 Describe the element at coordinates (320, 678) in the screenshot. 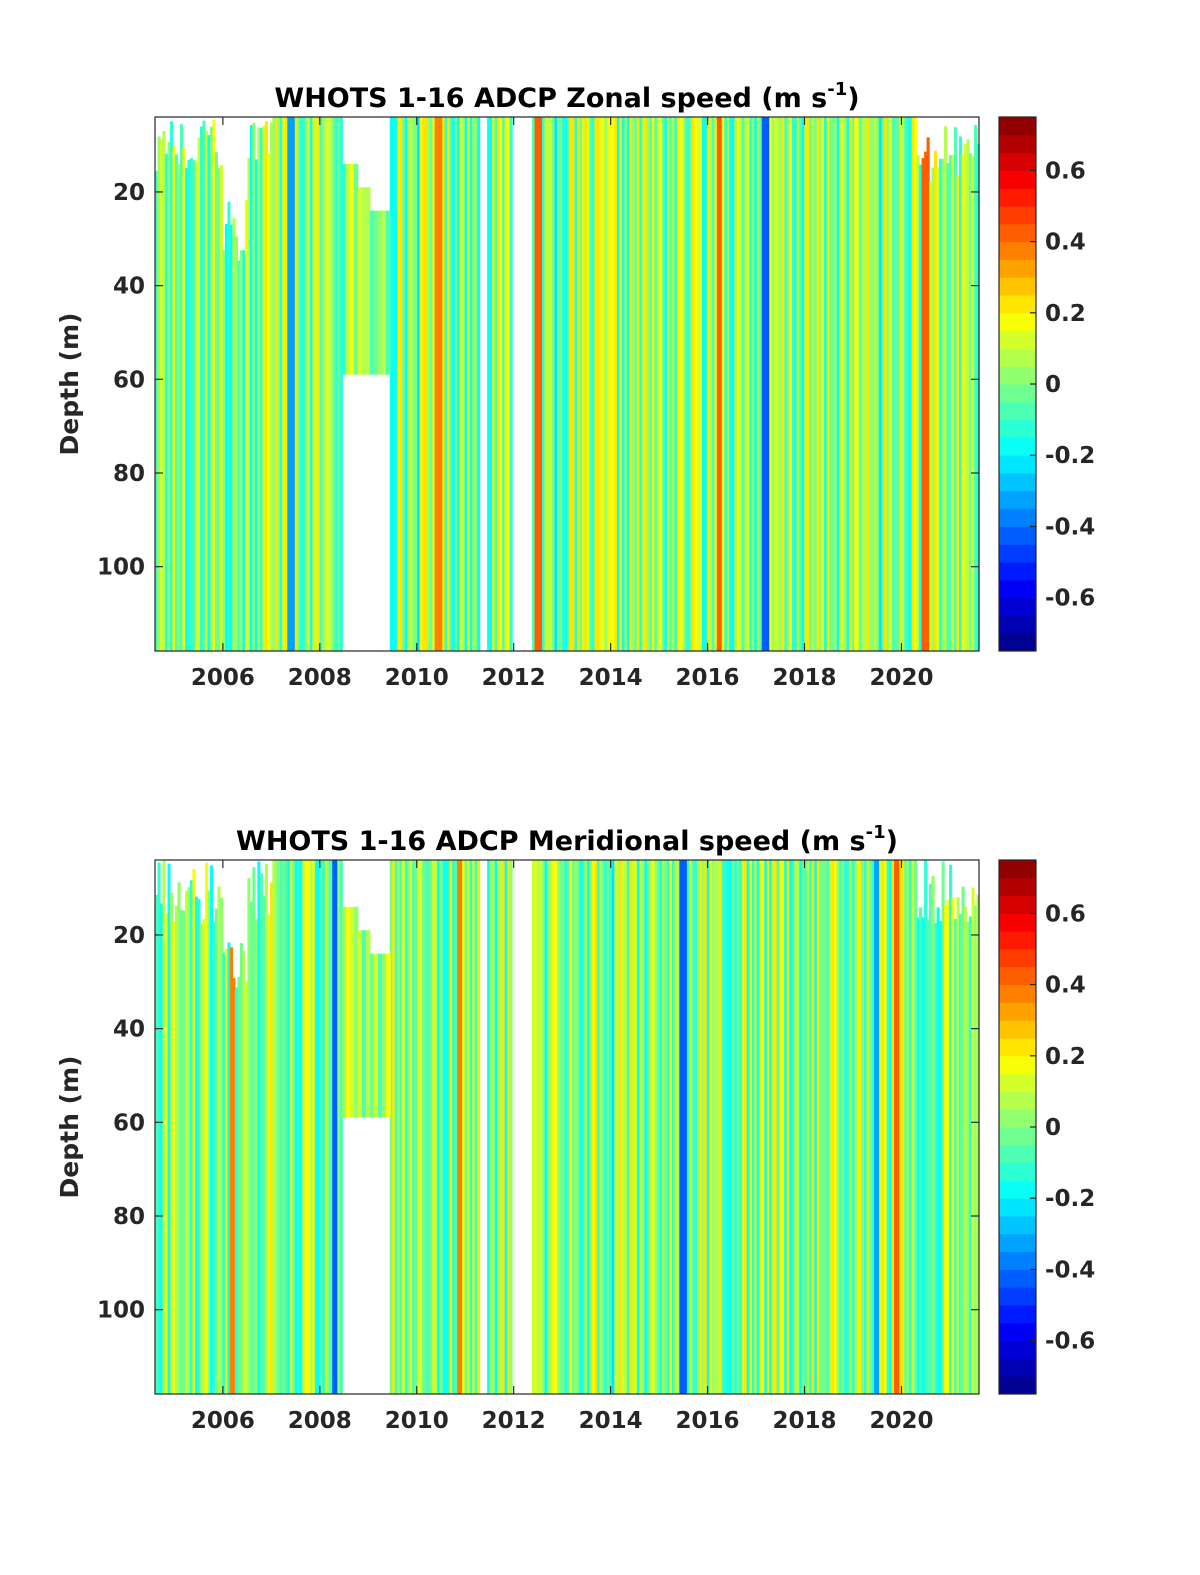

I see `x-tick-label: 2008` at that location.